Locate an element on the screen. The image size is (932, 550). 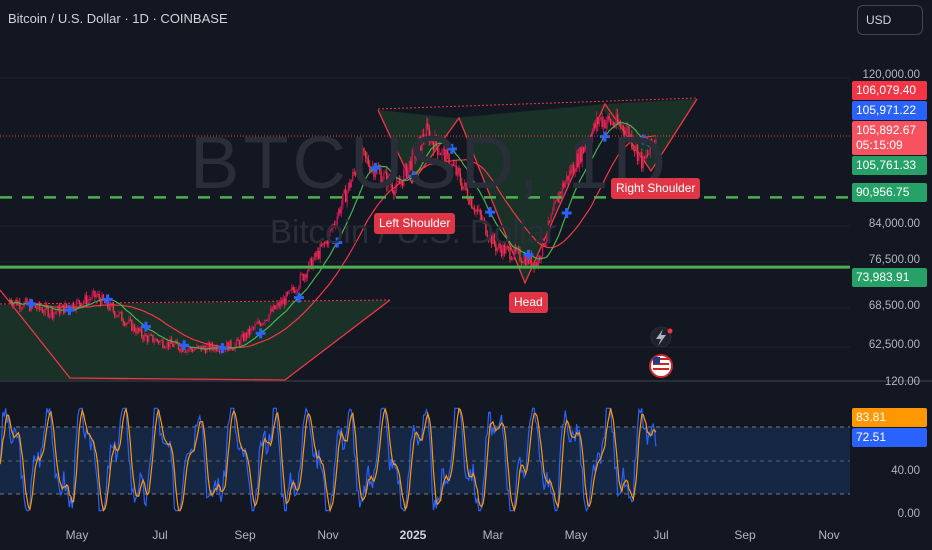
ask-price-tag: 105,971.22 is located at coordinates (889, 110).